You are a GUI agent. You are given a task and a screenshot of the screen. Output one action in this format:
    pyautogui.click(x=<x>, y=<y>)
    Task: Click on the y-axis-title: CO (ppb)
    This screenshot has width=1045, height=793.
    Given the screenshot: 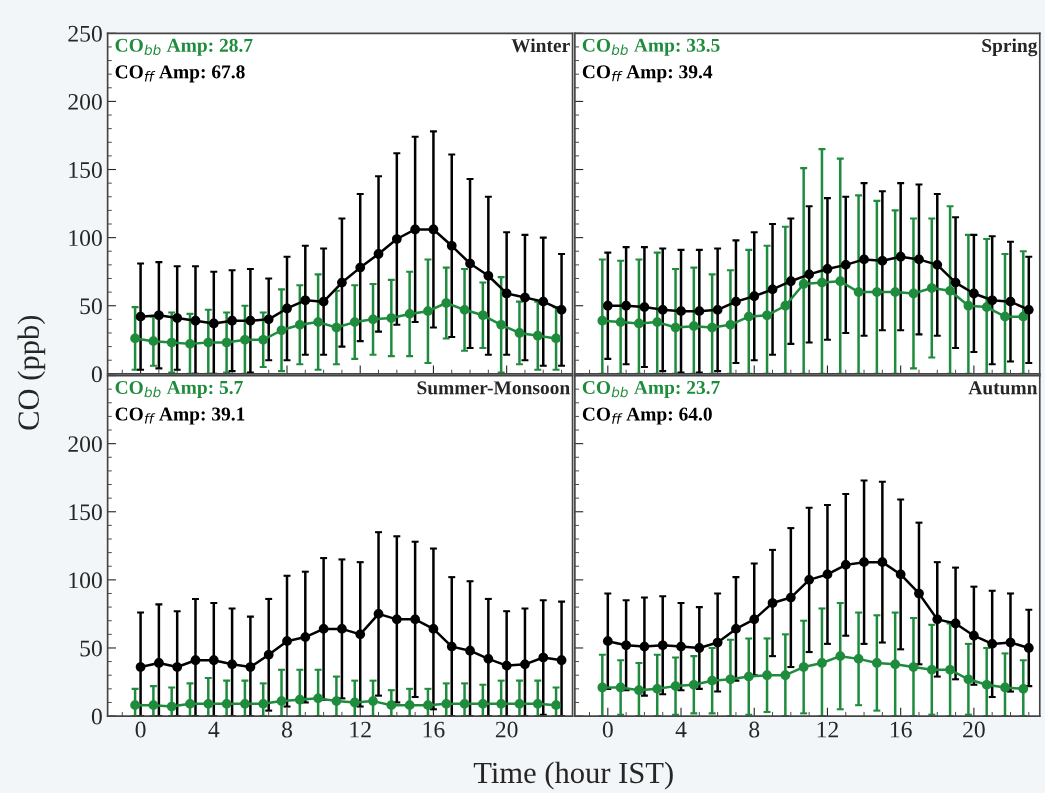 What is the action you would take?
    pyautogui.click(x=31, y=372)
    